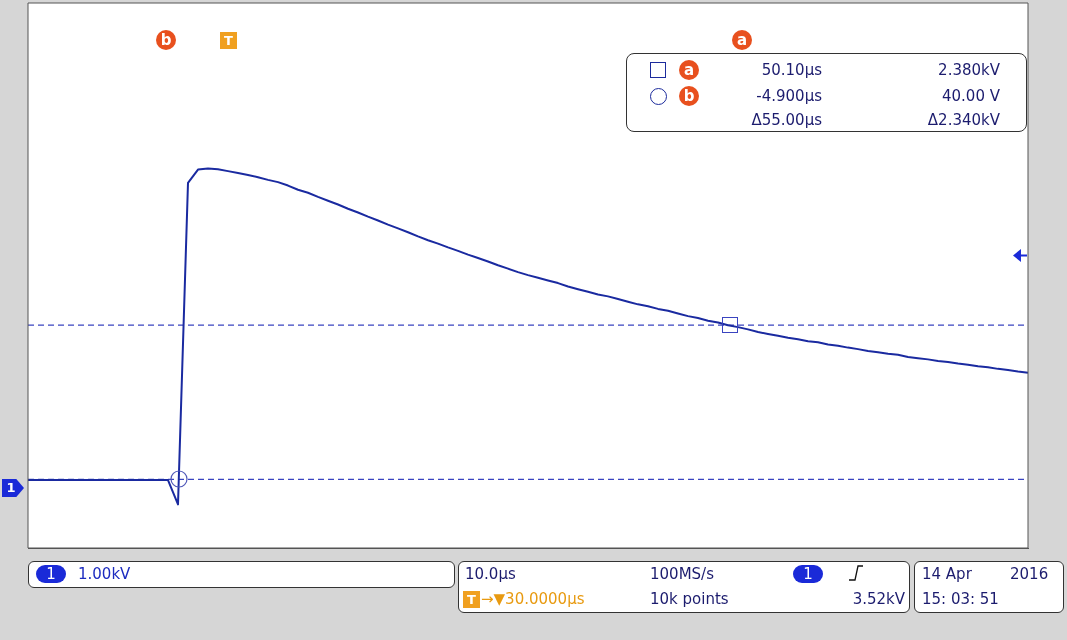 The image size is (1067, 640). What do you see at coordinates (970, 96) in the screenshot?
I see `text: 40.00 V` at bounding box center [970, 96].